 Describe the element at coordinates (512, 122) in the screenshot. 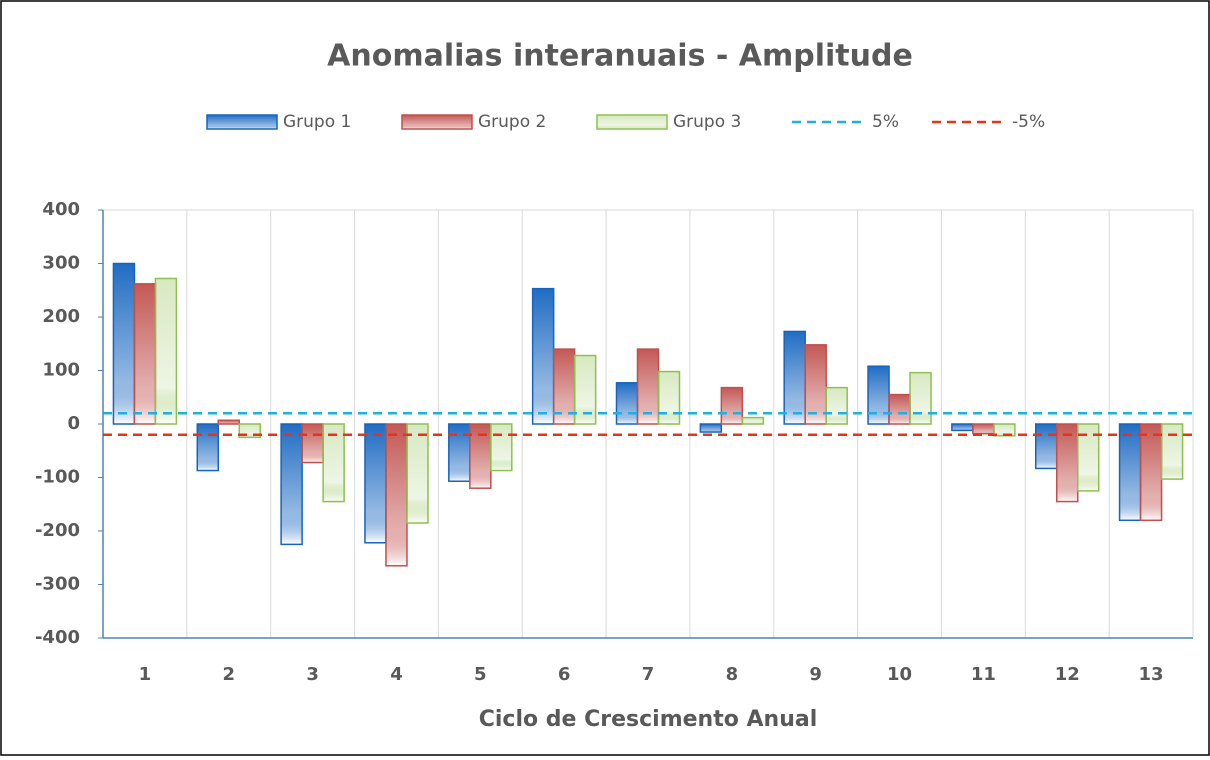

I see `legend-label: Grupo 2` at that location.